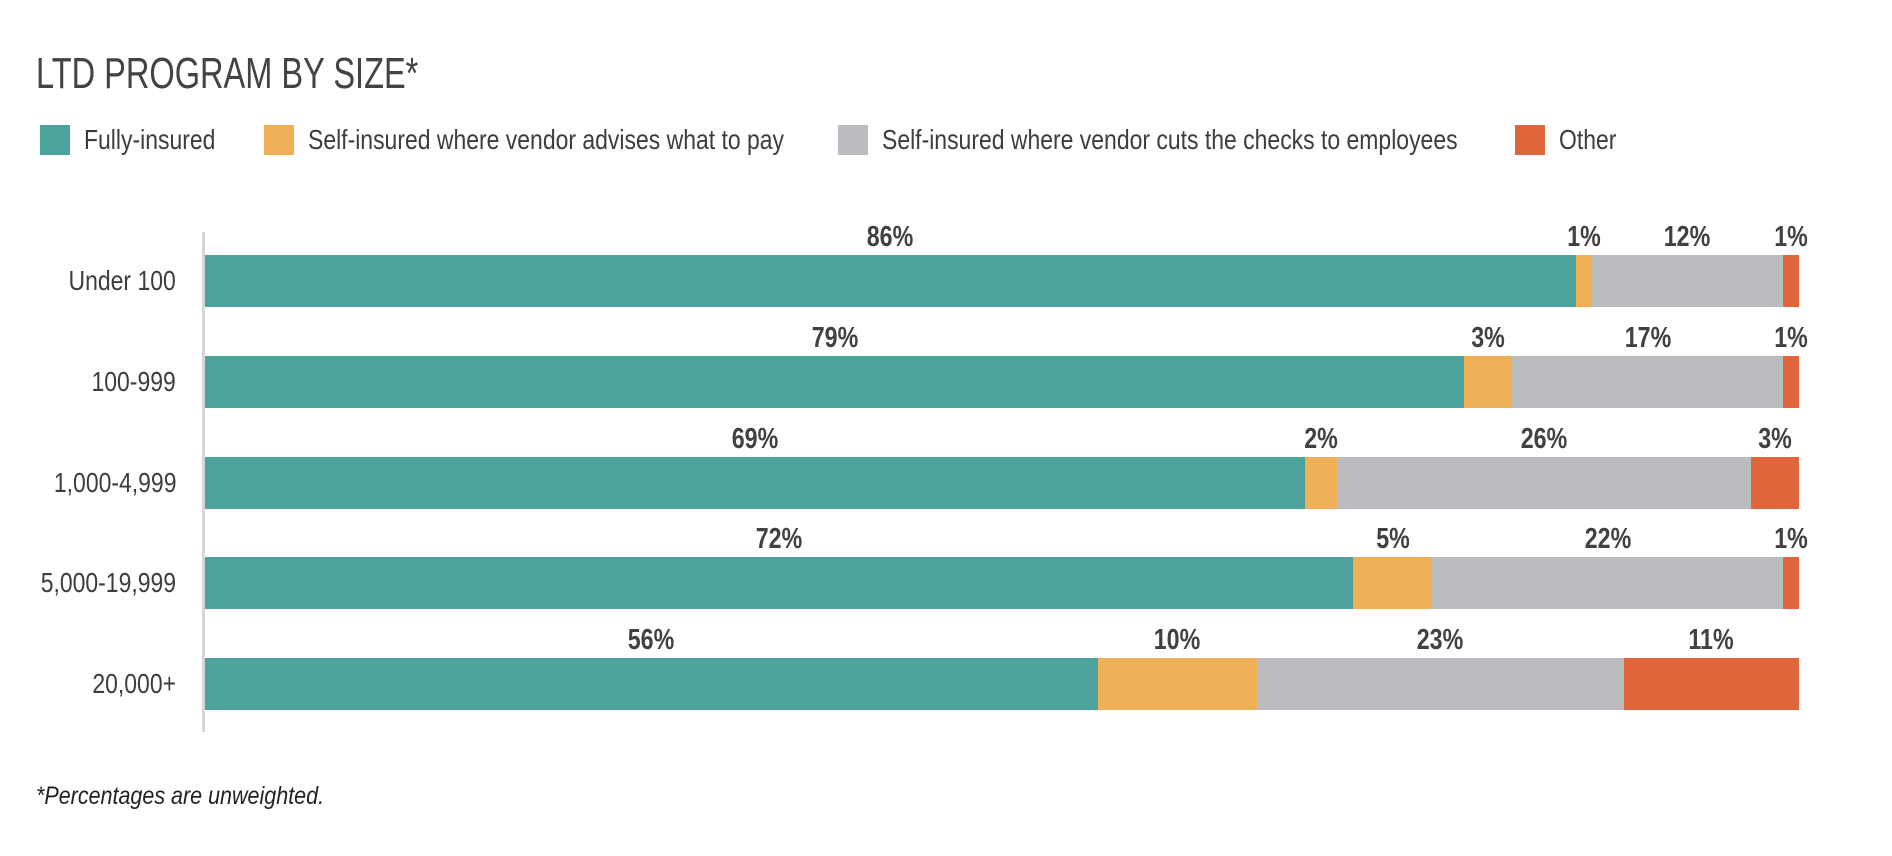  Describe the element at coordinates (1177, 640) in the screenshot. I see `data-label: 10%` at that location.